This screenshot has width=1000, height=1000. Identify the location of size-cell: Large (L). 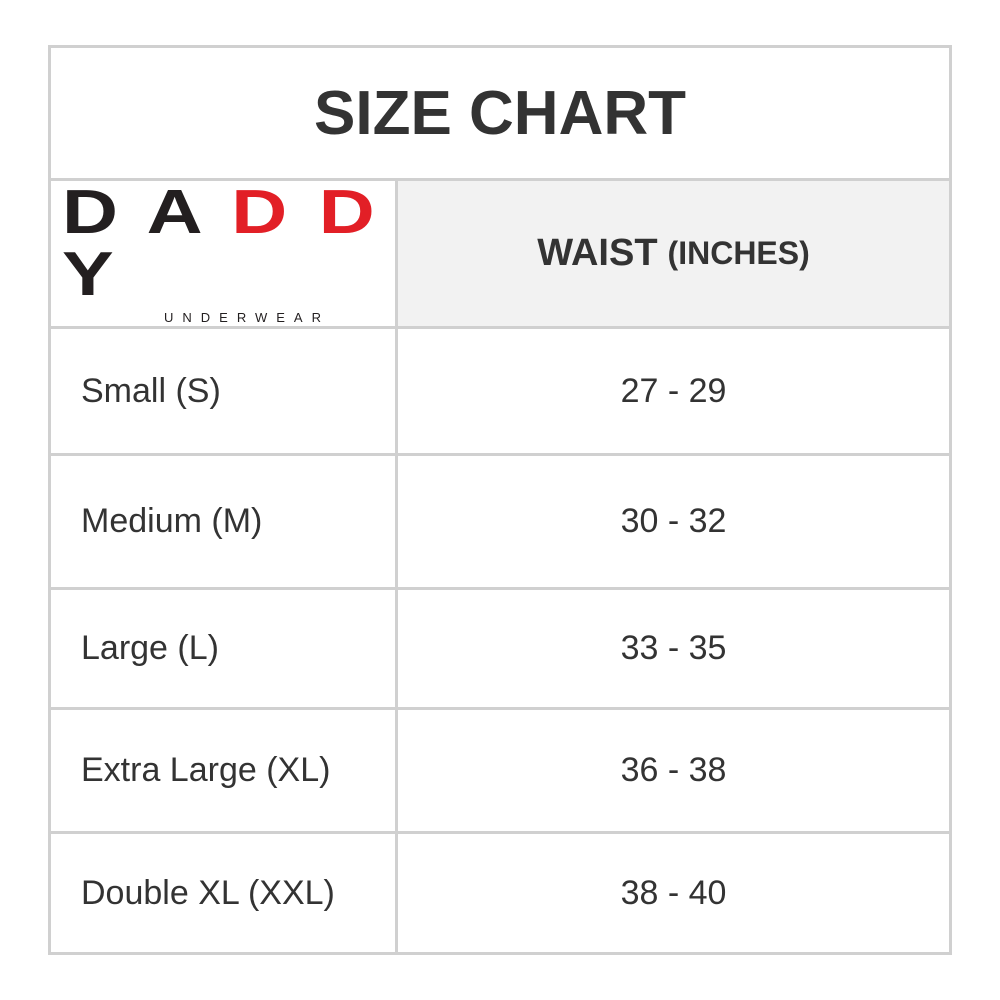
(224, 648).